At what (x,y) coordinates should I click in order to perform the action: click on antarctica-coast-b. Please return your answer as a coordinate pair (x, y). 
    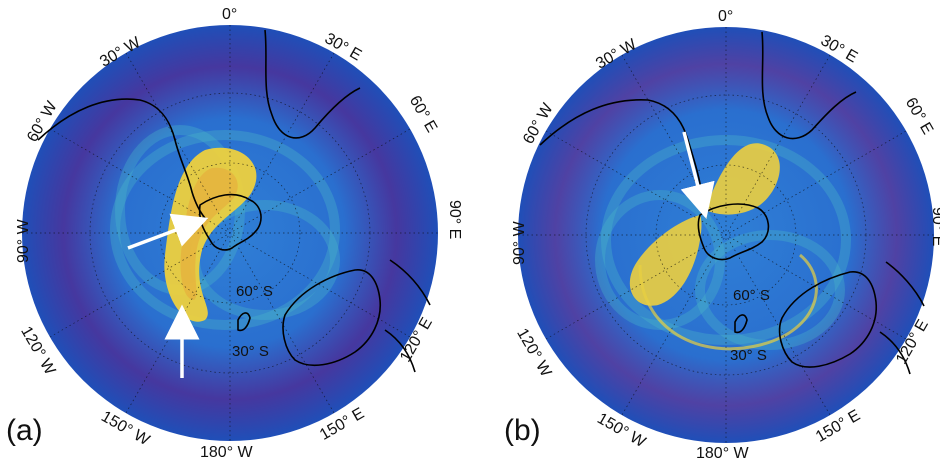
    Looking at the image, I should click on (733, 232).